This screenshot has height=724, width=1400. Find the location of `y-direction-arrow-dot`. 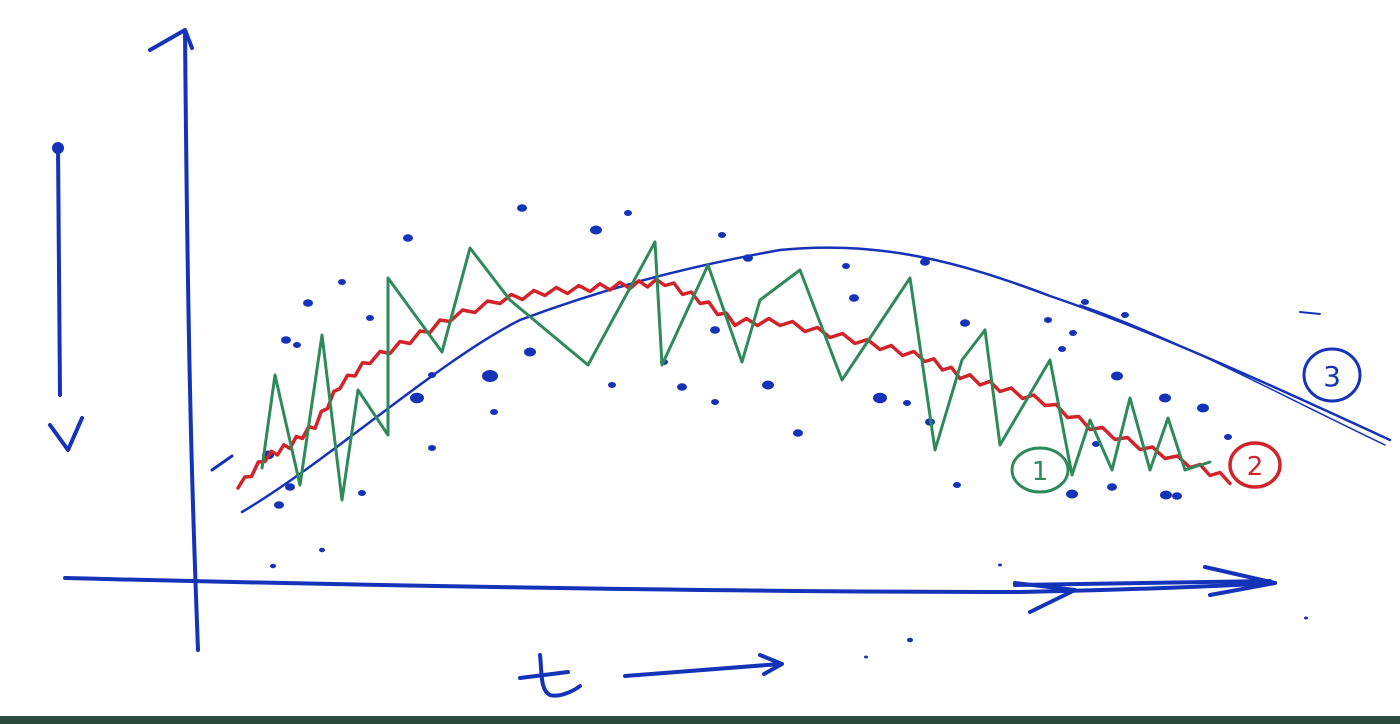

y-direction-arrow-dot is located at coordinates (58, 148).